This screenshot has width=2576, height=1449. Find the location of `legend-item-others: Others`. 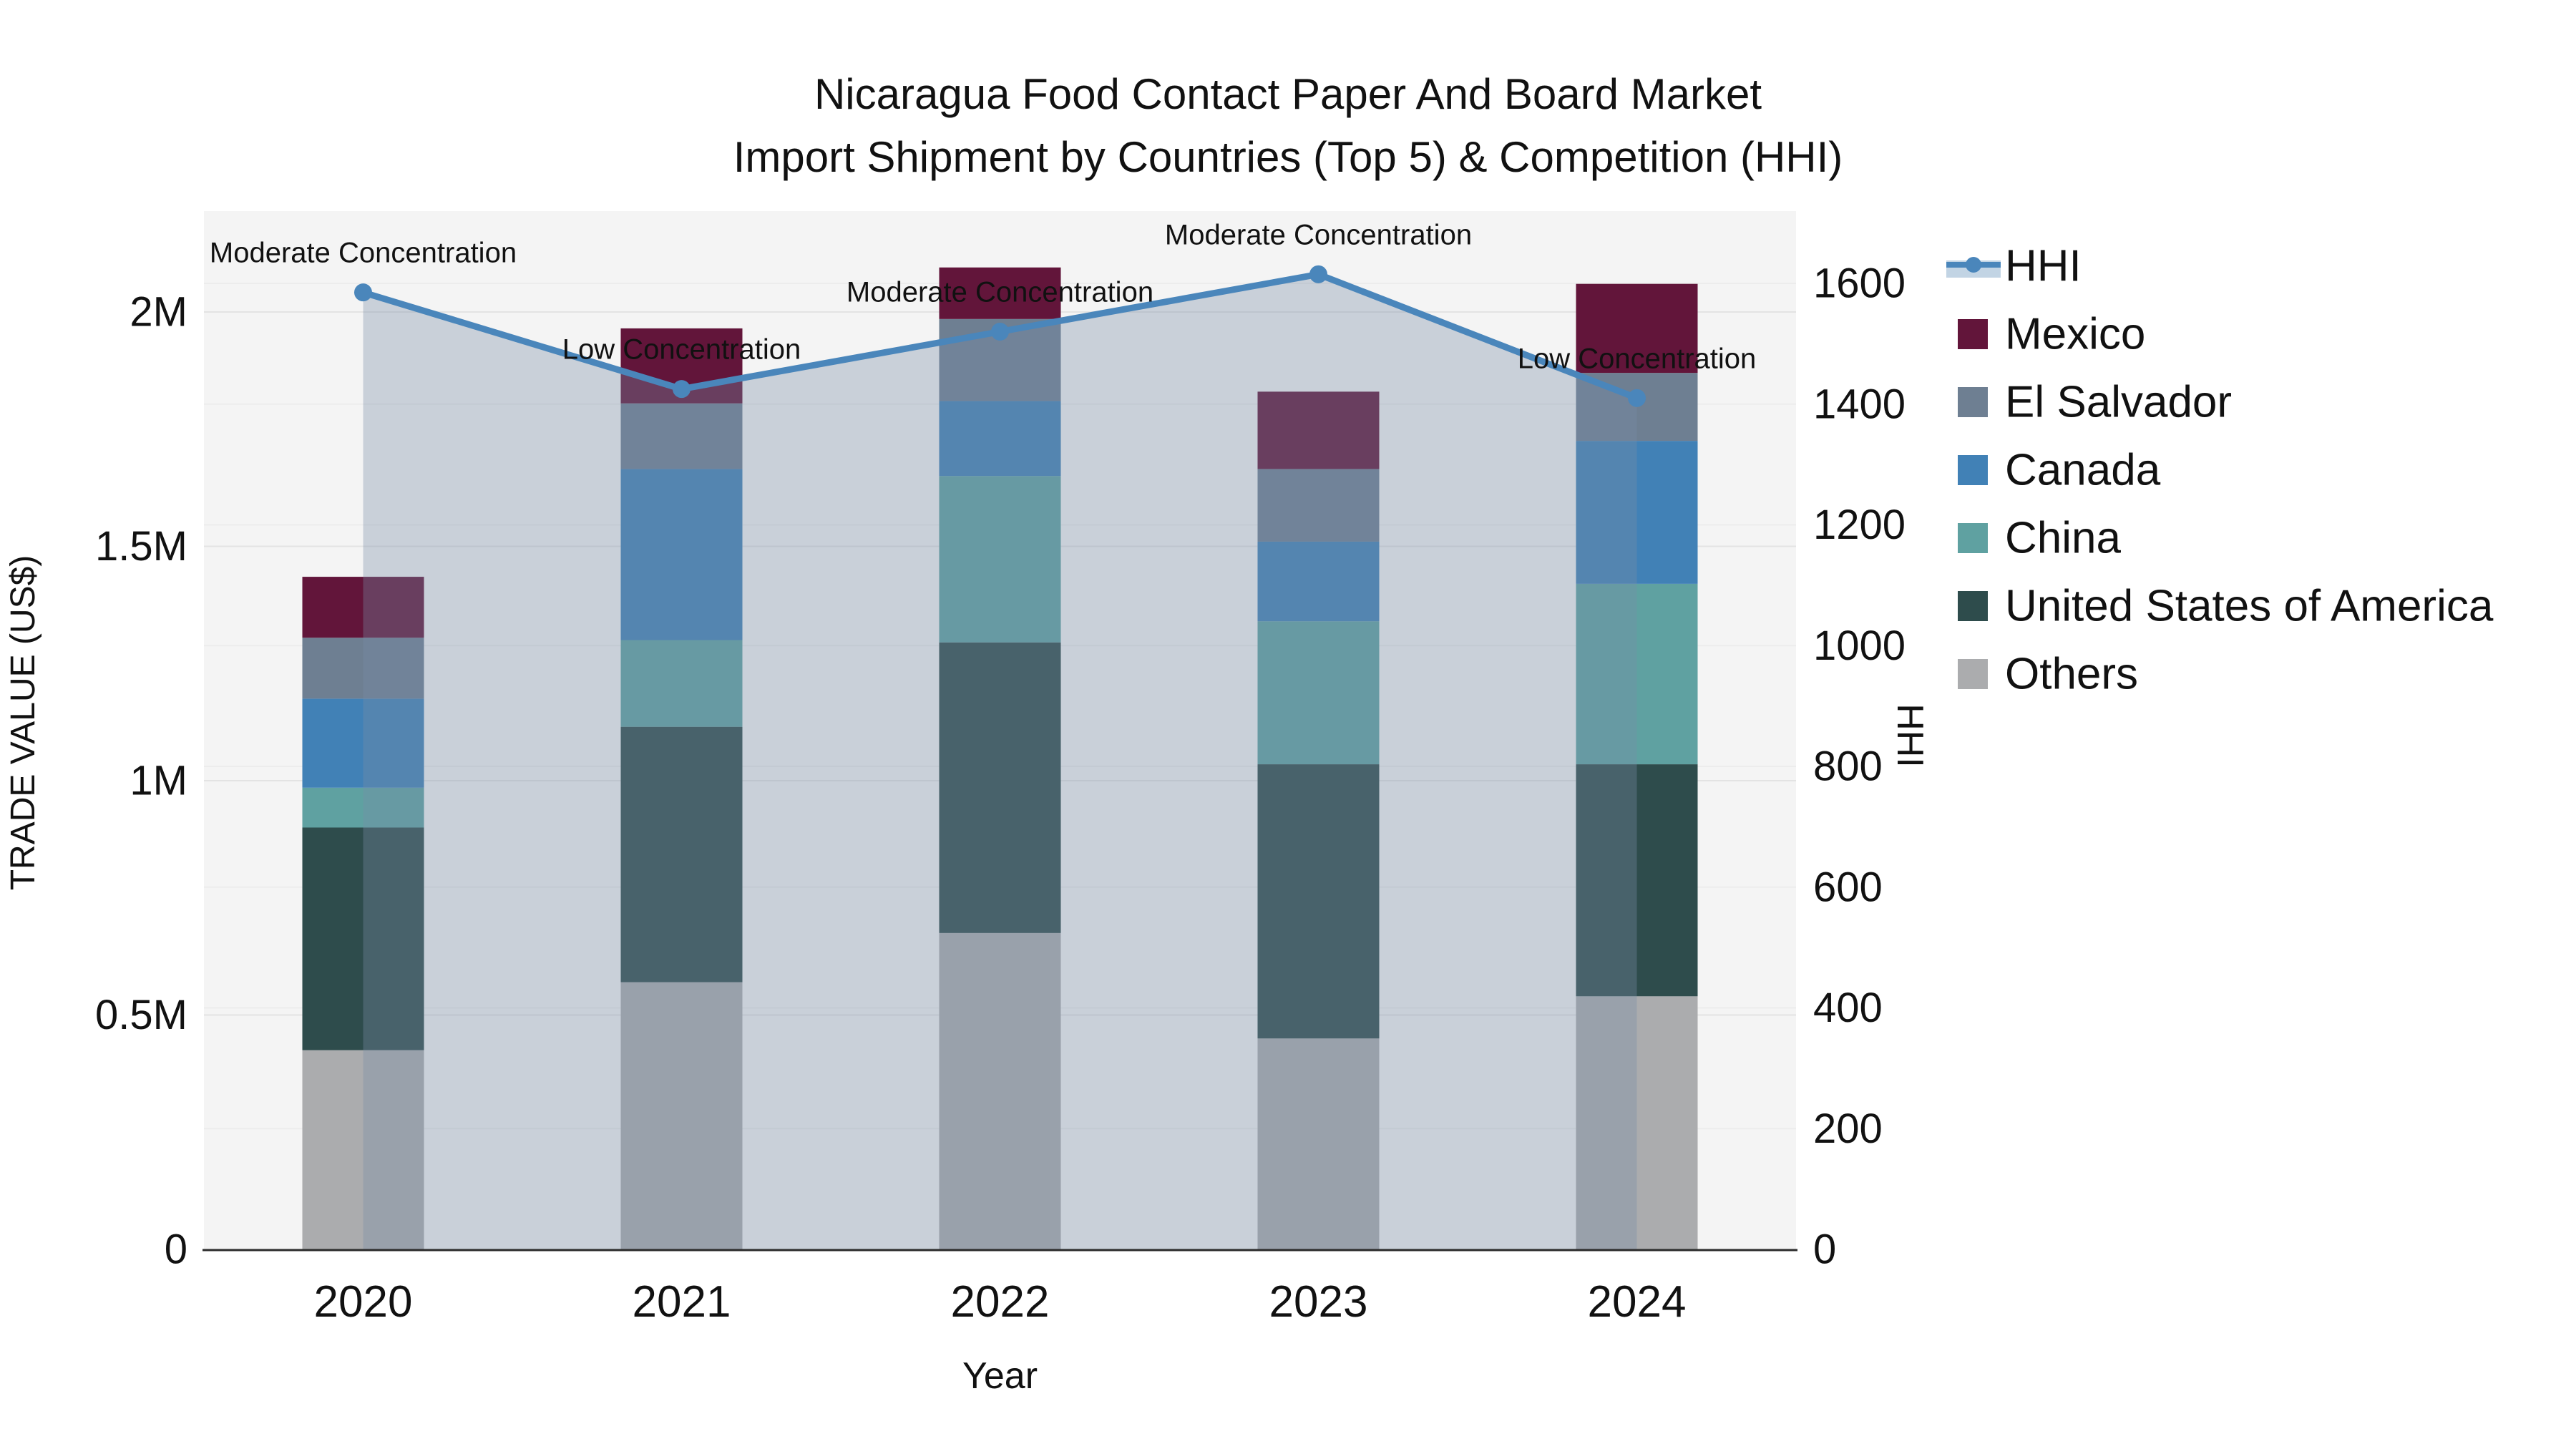

legend-item-others: Others is located at coordinates (2048, 674).